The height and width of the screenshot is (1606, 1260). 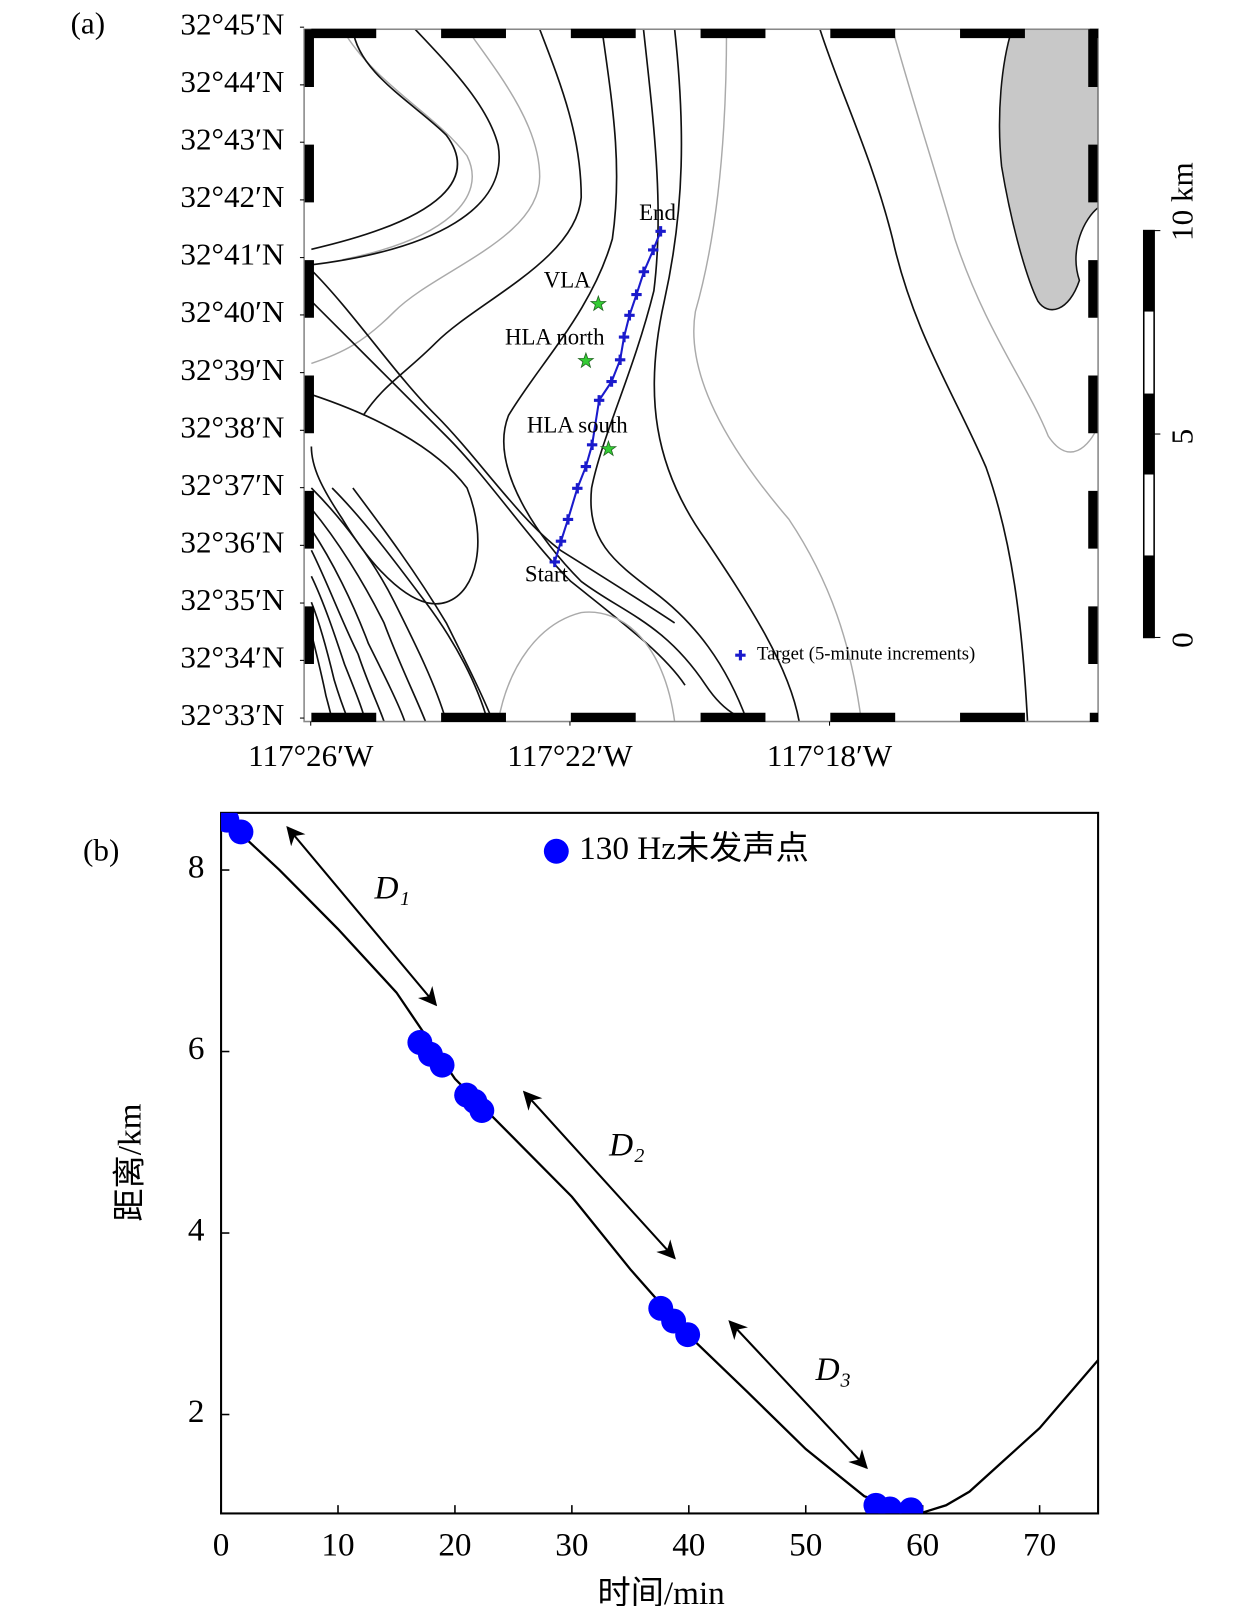 What do you see at coordinates (101, 849) in the screenshot?
I see `panel-label: (b)` at bounding box center [101, 849].